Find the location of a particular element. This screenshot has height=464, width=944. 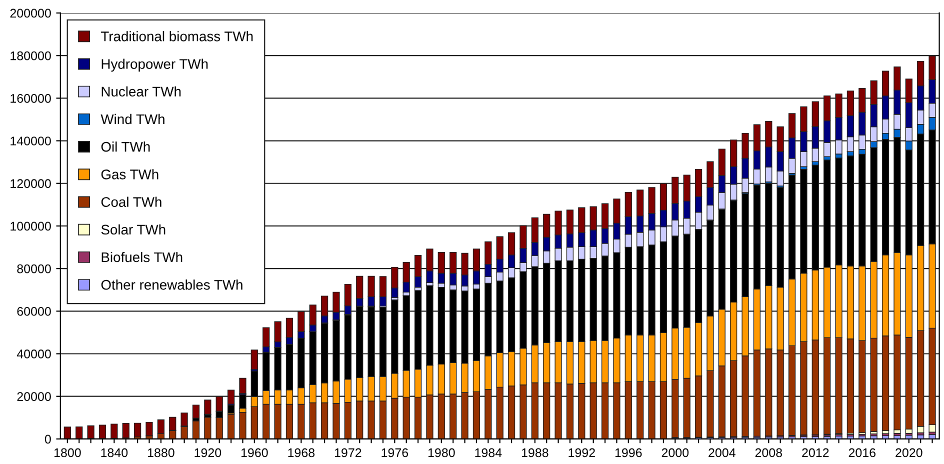

y-tick-label: 60000 is located at coordinates (34, 311).